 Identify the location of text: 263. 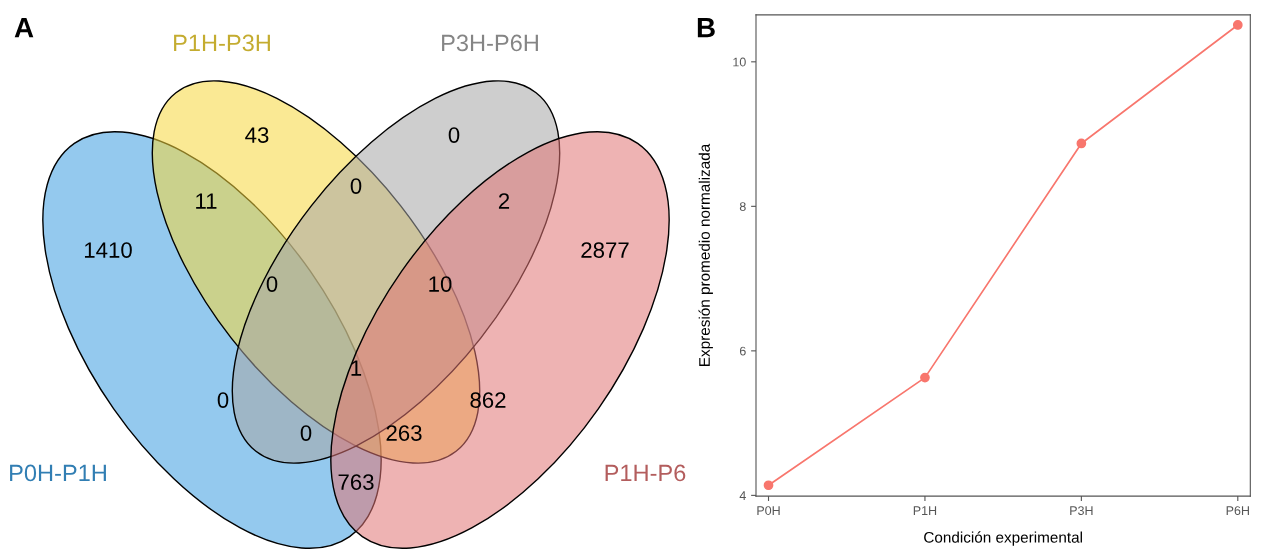
(404, 433).